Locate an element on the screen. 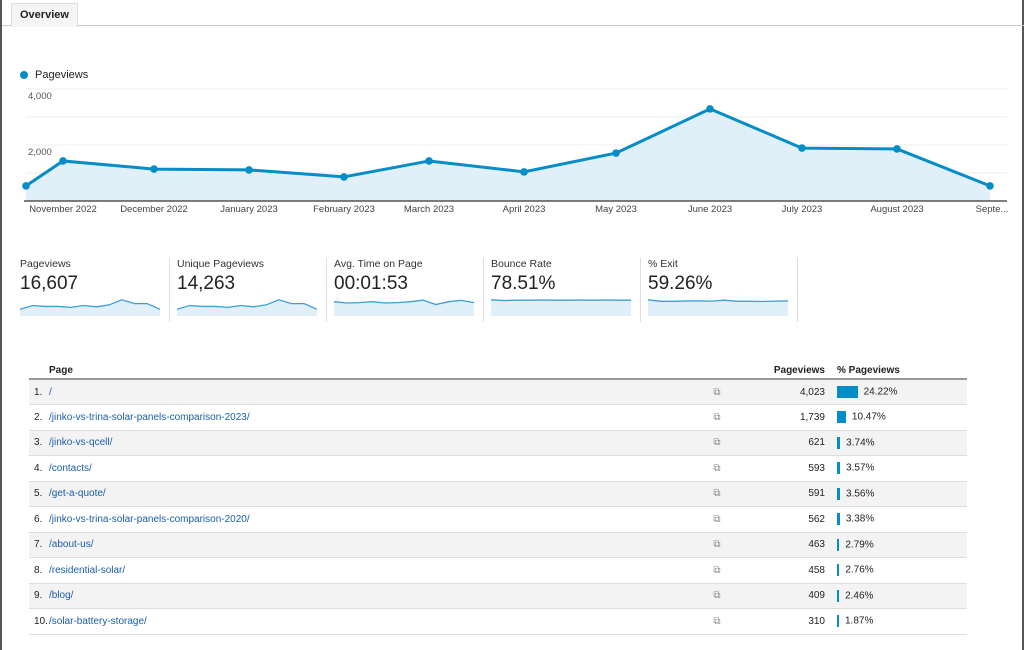  pageviews-value: 458 is located at coordinates (787, 570).